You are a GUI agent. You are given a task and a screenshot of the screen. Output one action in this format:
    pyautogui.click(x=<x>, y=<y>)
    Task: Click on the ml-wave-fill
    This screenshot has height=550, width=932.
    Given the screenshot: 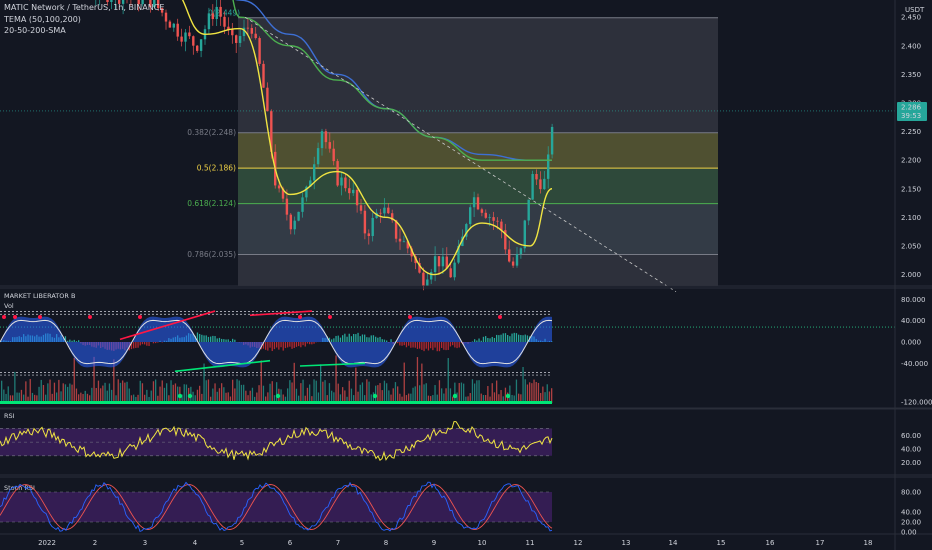 What is the action you would take?
    pyautogui.click(x=276, y=342)
    